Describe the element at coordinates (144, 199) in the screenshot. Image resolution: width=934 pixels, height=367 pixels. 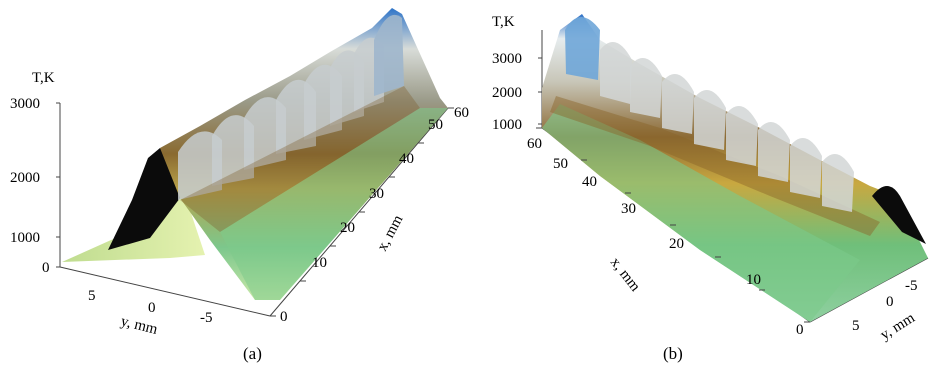
I see `surface-side-face-a` at that location.